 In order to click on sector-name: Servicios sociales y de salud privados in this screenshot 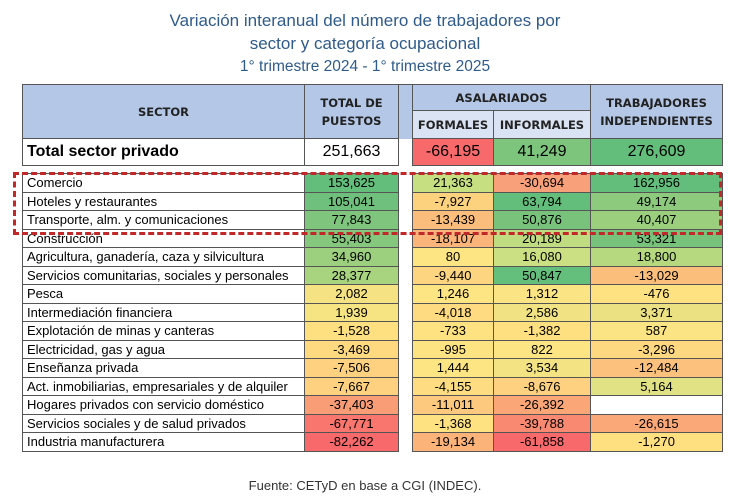, I will do `click(163, 423)`.